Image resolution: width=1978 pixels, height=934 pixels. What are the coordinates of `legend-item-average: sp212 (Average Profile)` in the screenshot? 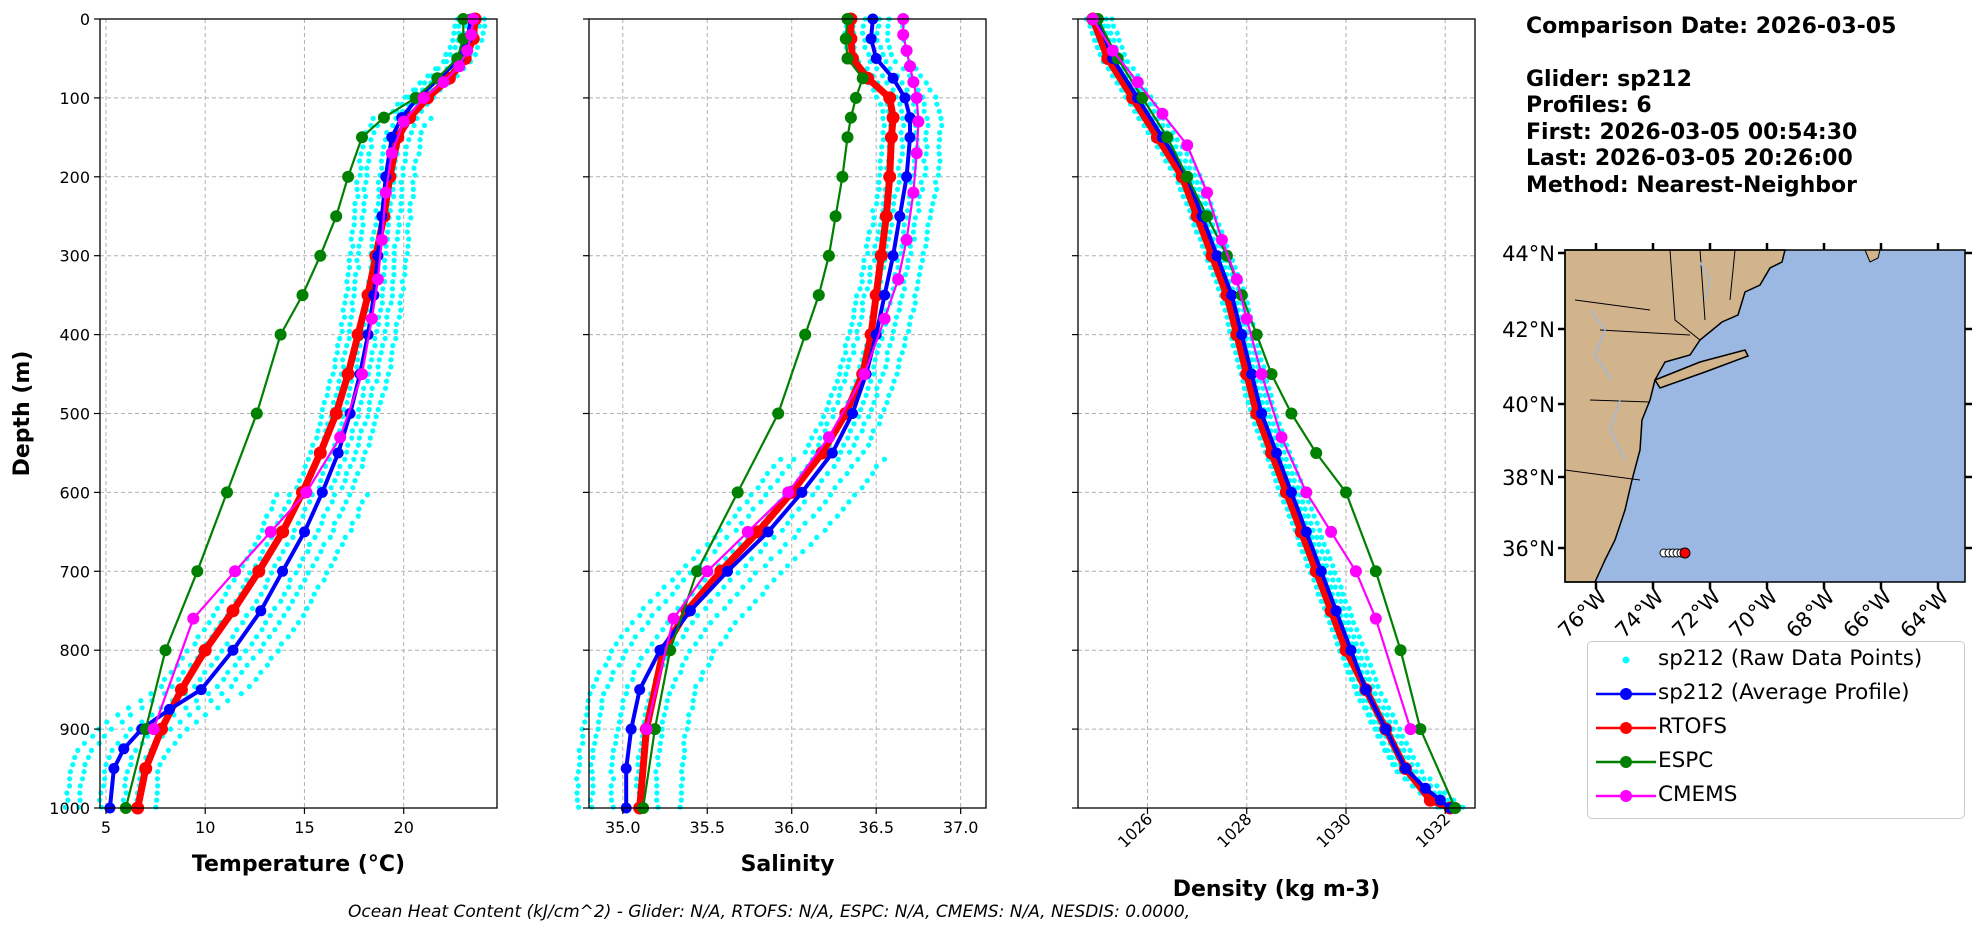 It's located at (1776, 694).